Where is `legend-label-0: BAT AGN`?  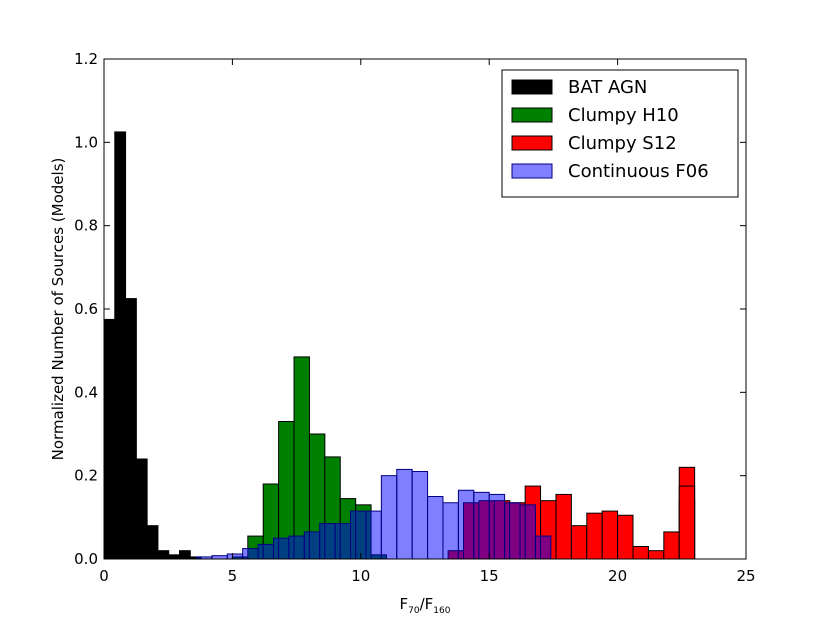
legend-label-0: BAT AGN is located at coordinates (607, 87).